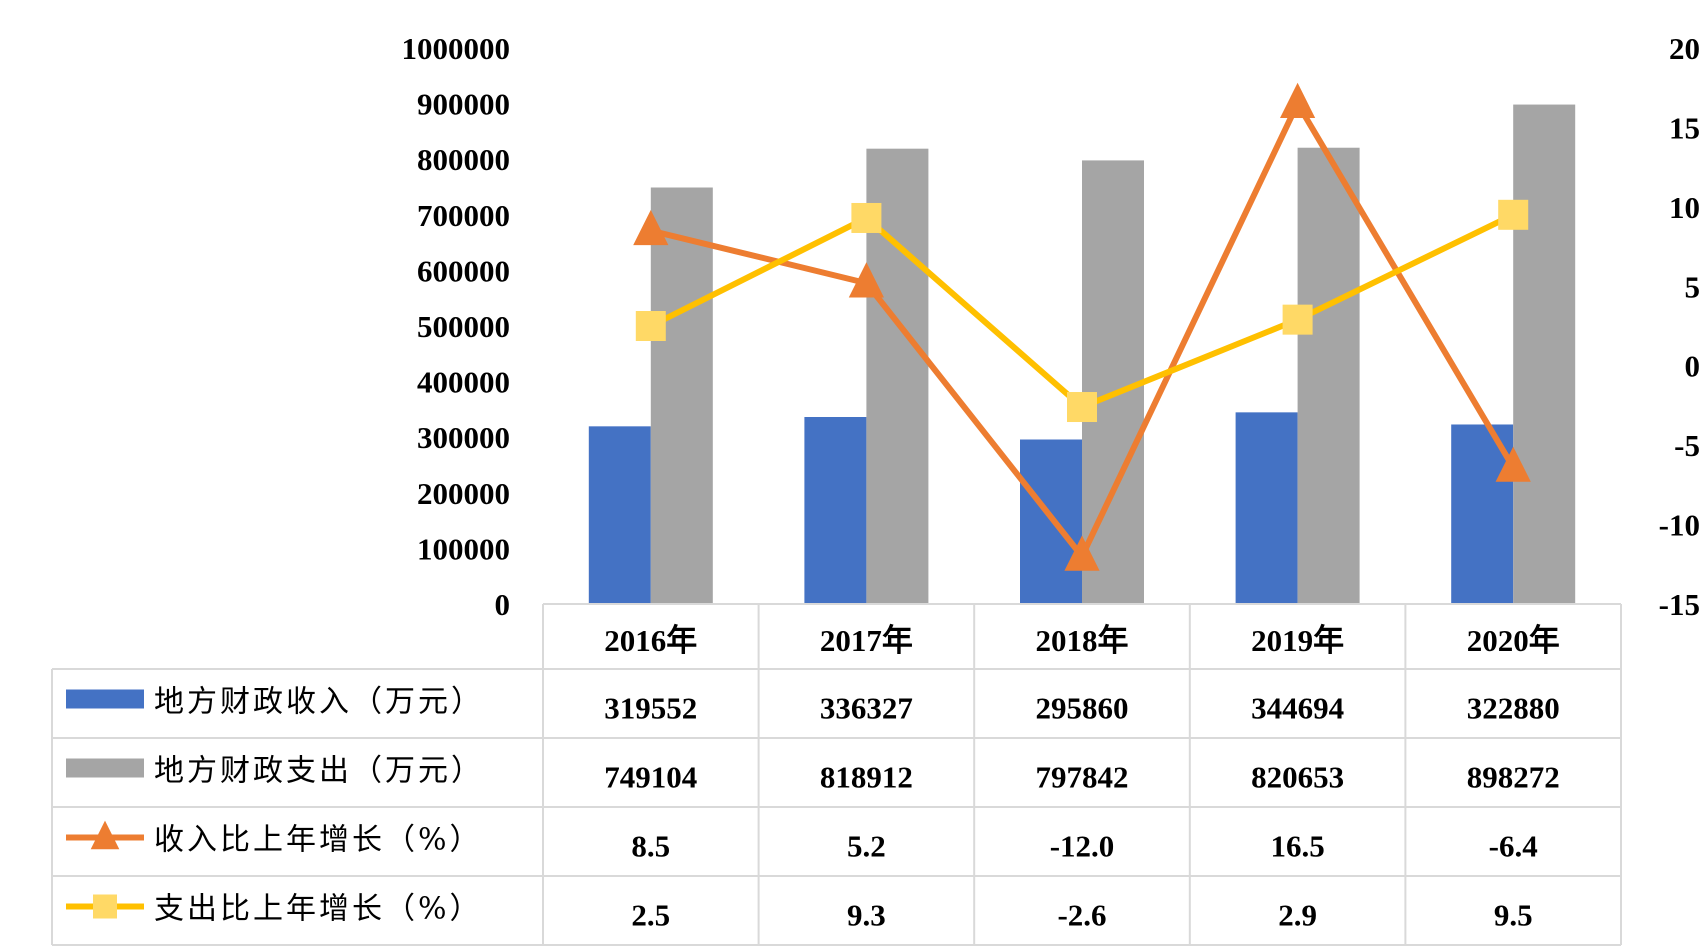  What do you see at coordinates (1297, 846) in the screenshot?
I see `table-cell: 16.5` at bounding box center [1297, 846].